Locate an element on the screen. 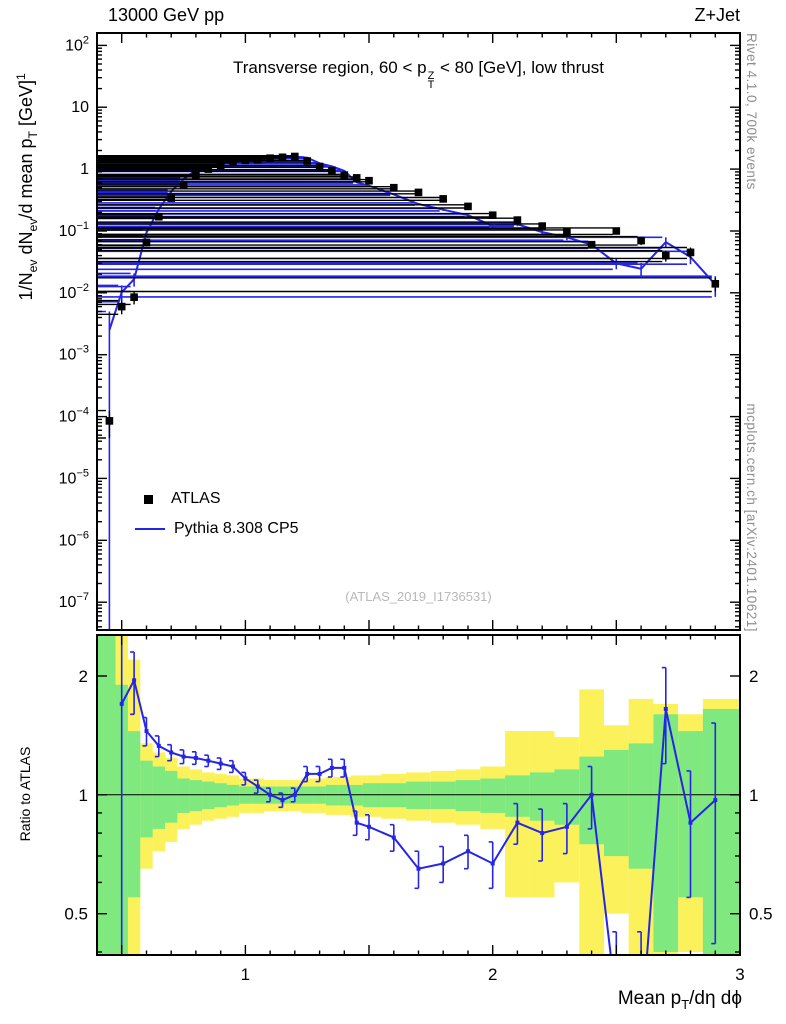 The width and height of the screenshot is (786, 1024). rivet-version-note: Rivet 4.1.0, 700k events is located at coordinates (751, 111).